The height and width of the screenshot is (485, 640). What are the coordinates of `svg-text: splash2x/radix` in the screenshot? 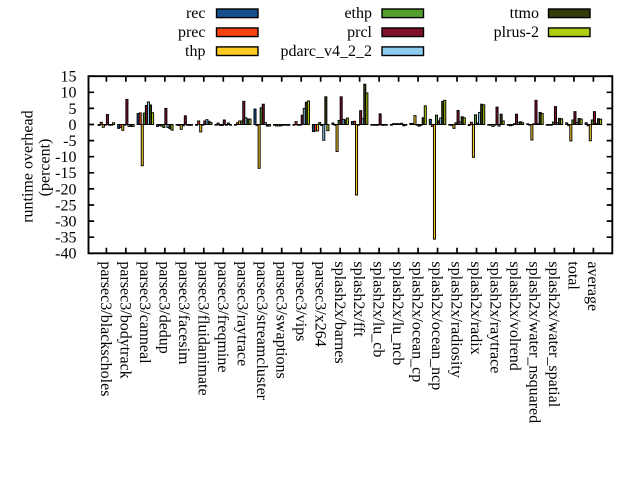 It's located at (475, 307).